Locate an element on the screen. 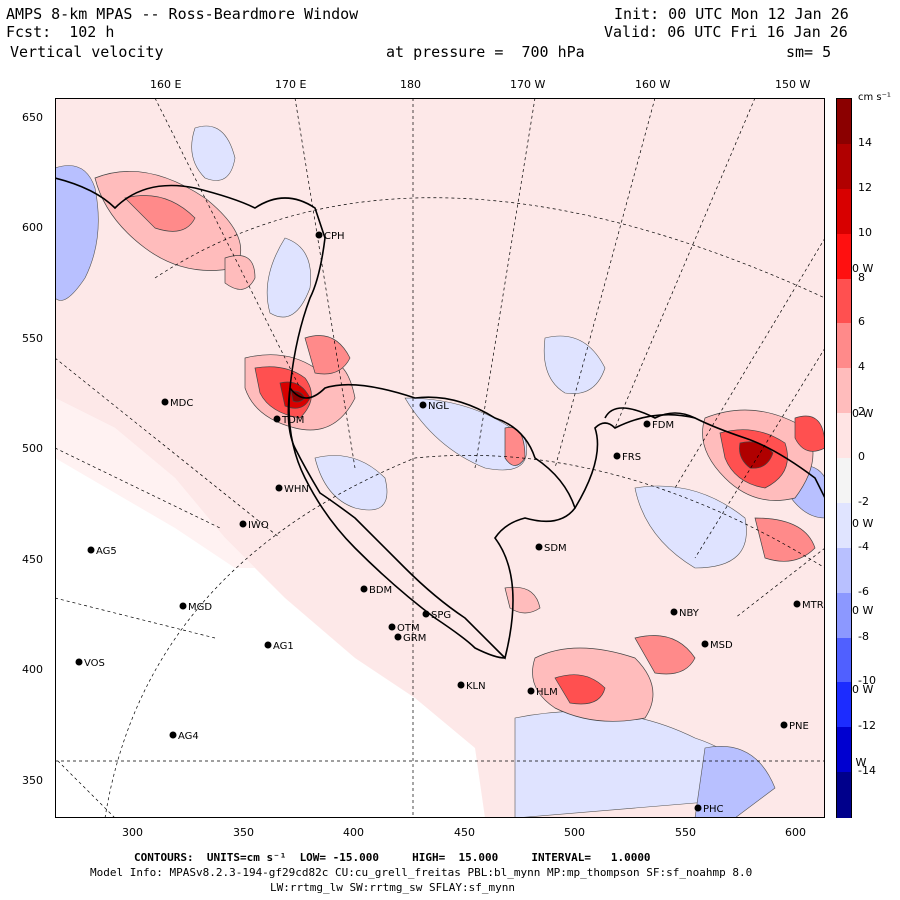 This screenshot has width=900, height=900. station-label: GRM is located at coordinates (414, 638).